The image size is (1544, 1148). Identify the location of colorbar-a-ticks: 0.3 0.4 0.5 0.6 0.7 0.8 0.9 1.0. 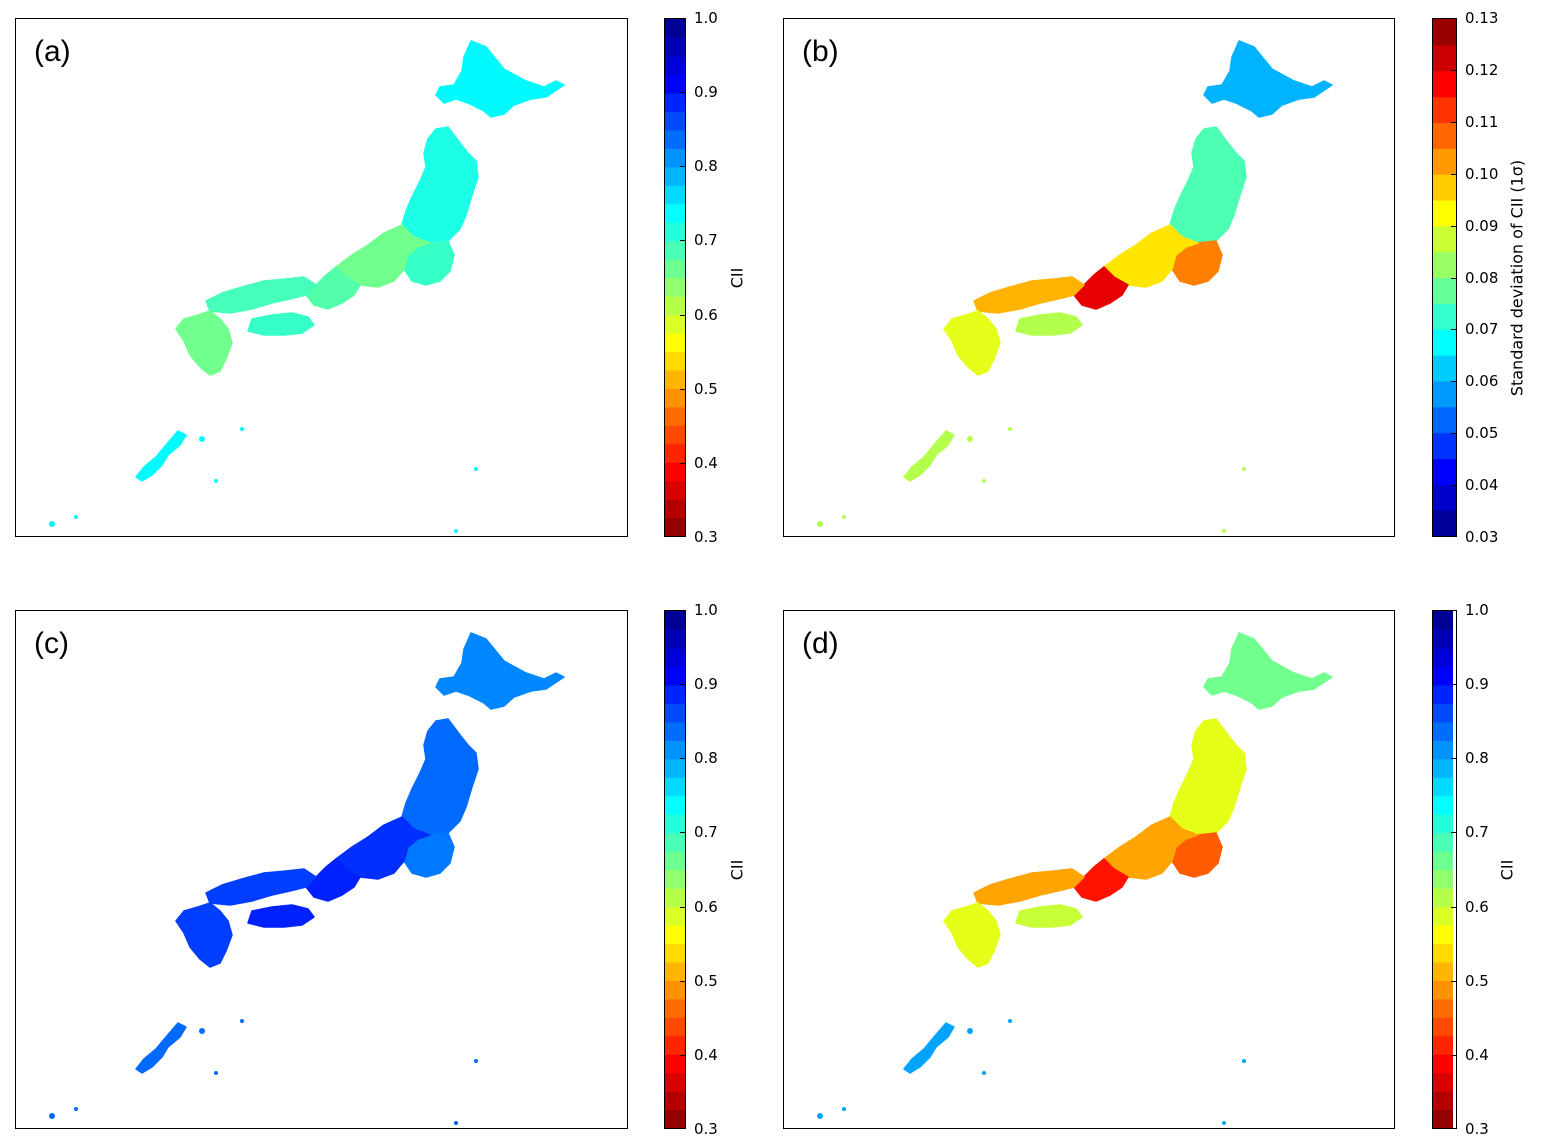
(713, 277).